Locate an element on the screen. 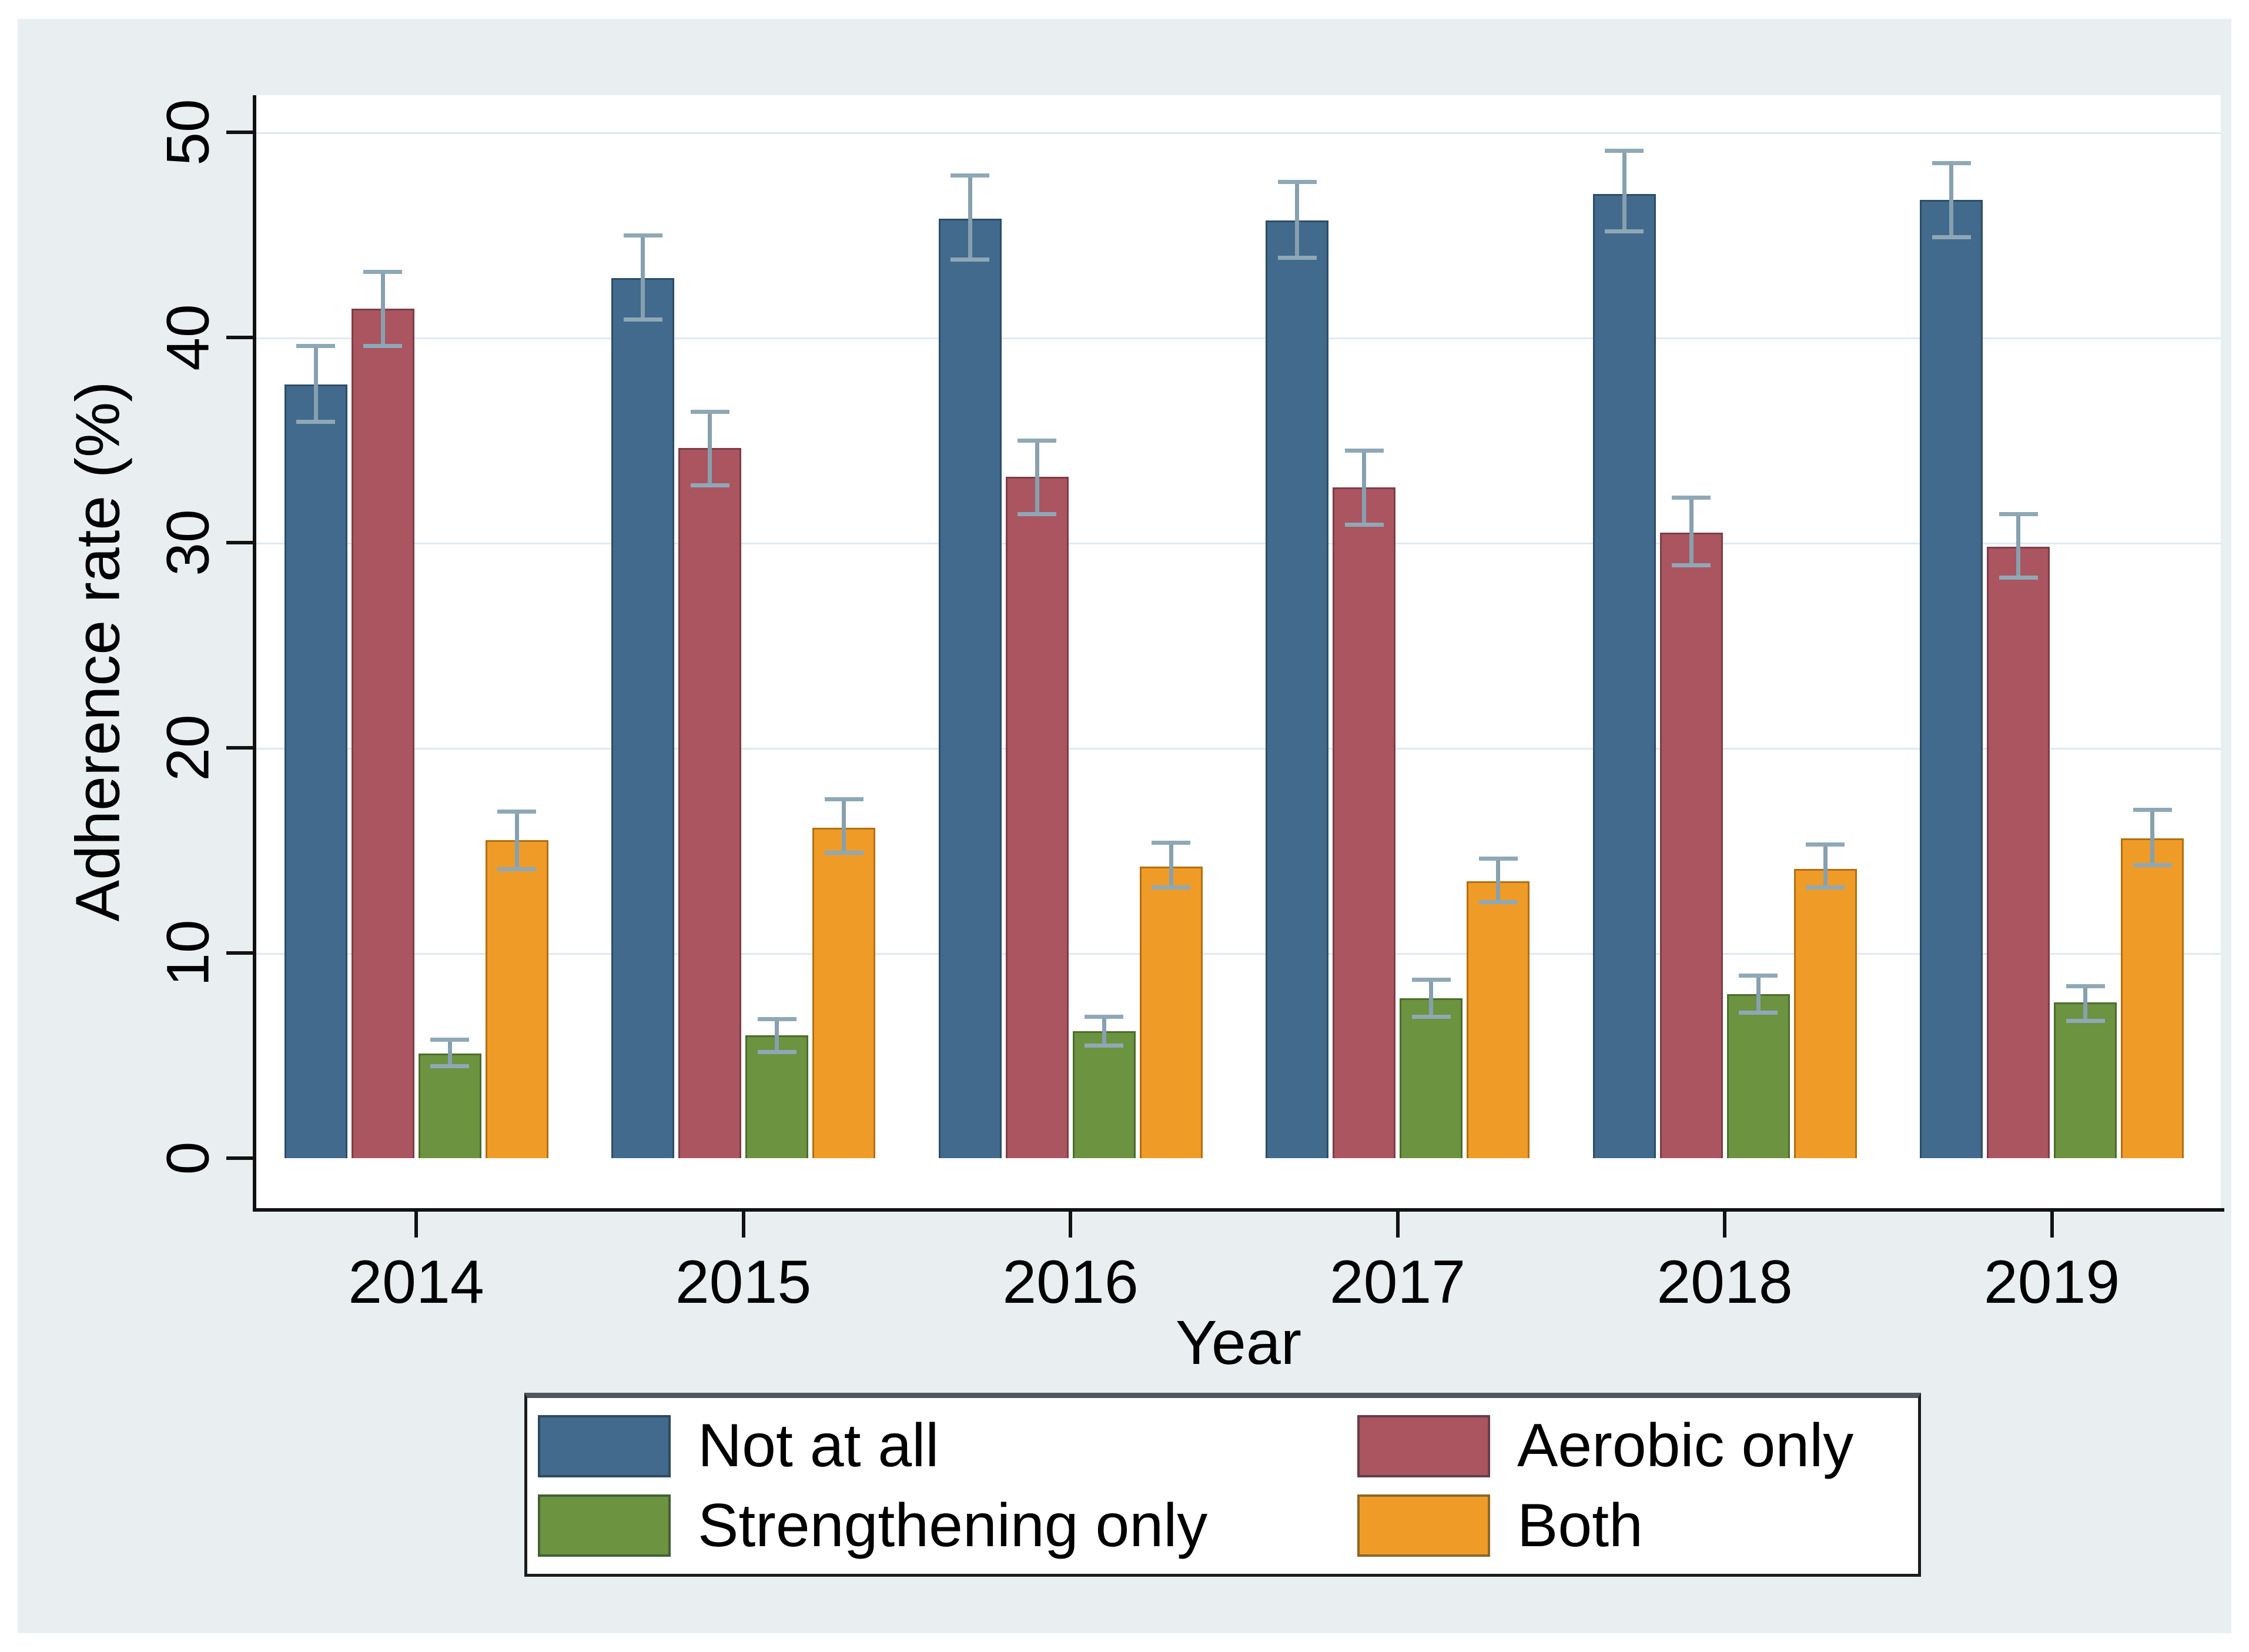 This screenshot has width=2249, height=1652. bar-both-2015 is located at coordinates (844, 993).